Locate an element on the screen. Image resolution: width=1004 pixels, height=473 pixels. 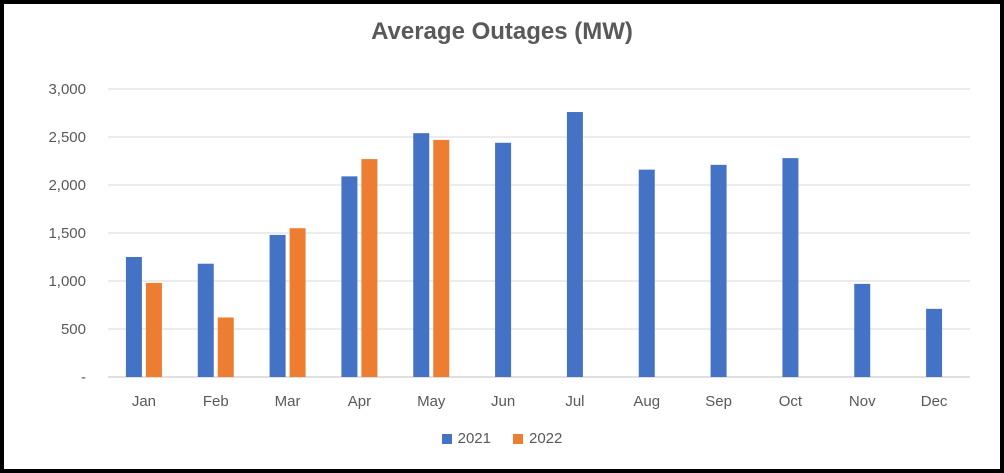
bar-2022-may is located at coordinates (441, 258).